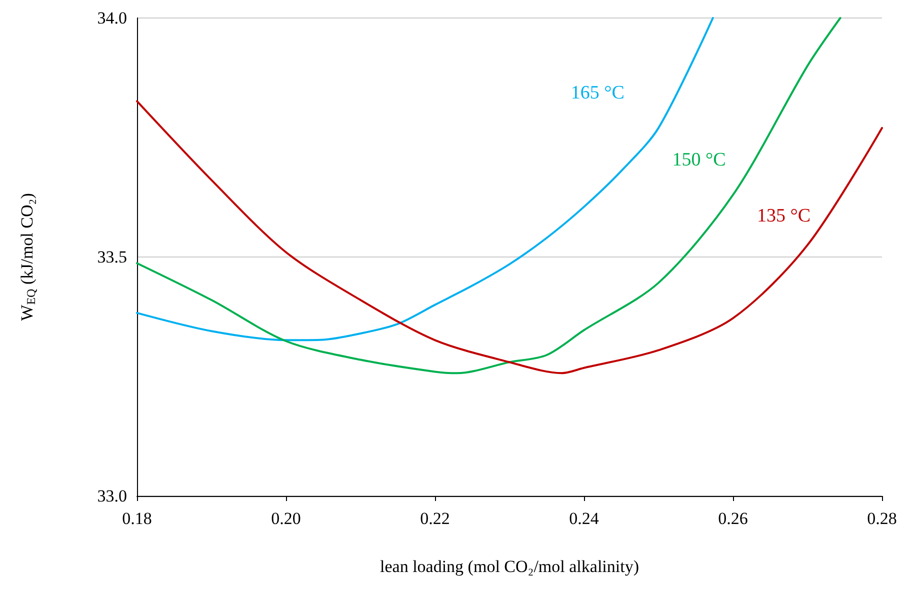 The width and height of the screenshot is (907, 598). What do you see at coordinates (882, 518) in the screenshot?
I see `x-tick-label: 0.28` at bounding box center [882, 518].